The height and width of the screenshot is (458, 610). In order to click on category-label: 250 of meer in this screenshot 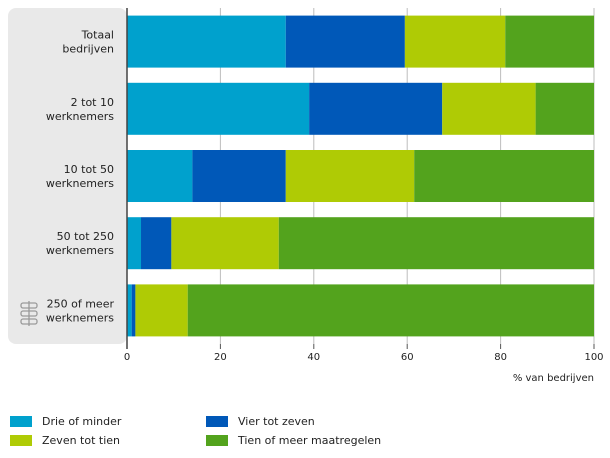, I will do `click(81, 303)`.